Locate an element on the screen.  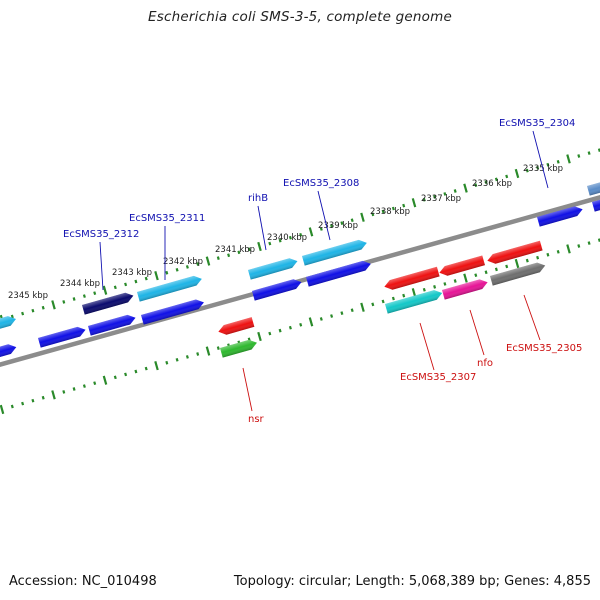
gene-label: EcSMS35_2312 is located at coordinates (101, 234).